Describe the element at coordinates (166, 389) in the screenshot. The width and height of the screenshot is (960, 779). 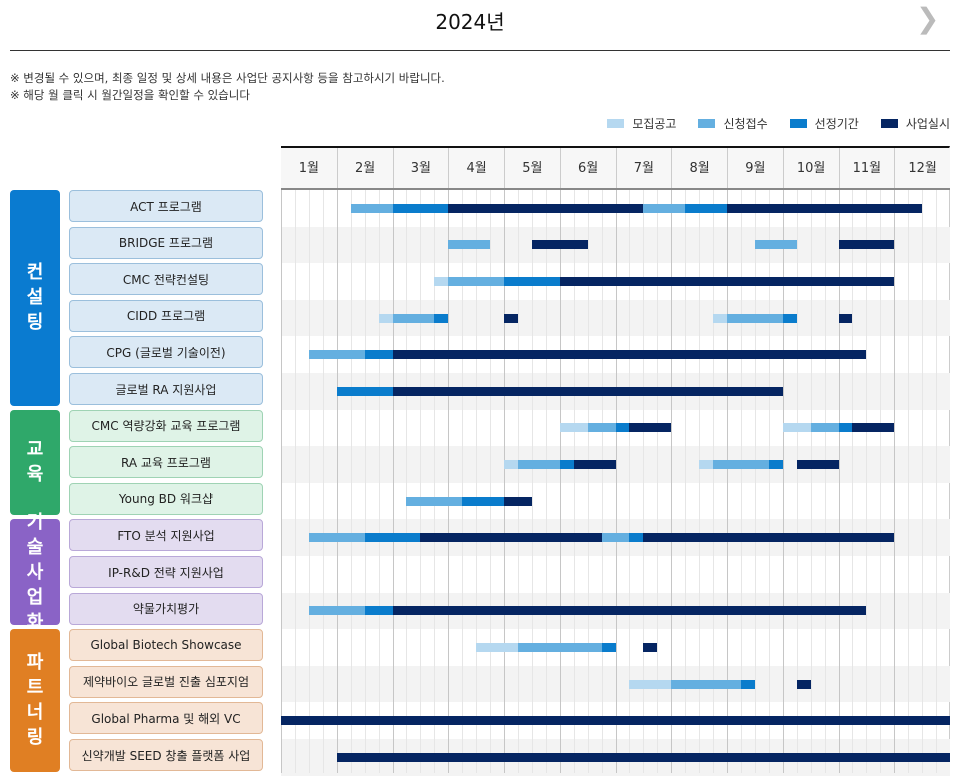
I see `program-label: 글로벌 RA 지원사업` at that location.